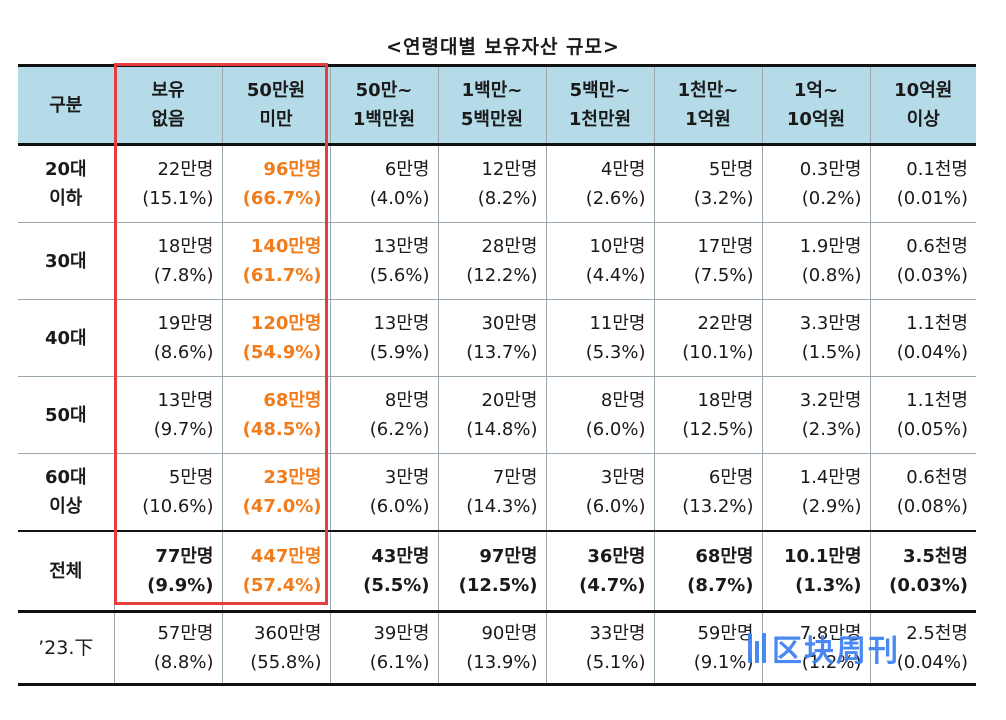  Describe the element at coordinates (599, 105) in the screenshot. I see `header-cell: 5백만~ 1천만원` at that location.